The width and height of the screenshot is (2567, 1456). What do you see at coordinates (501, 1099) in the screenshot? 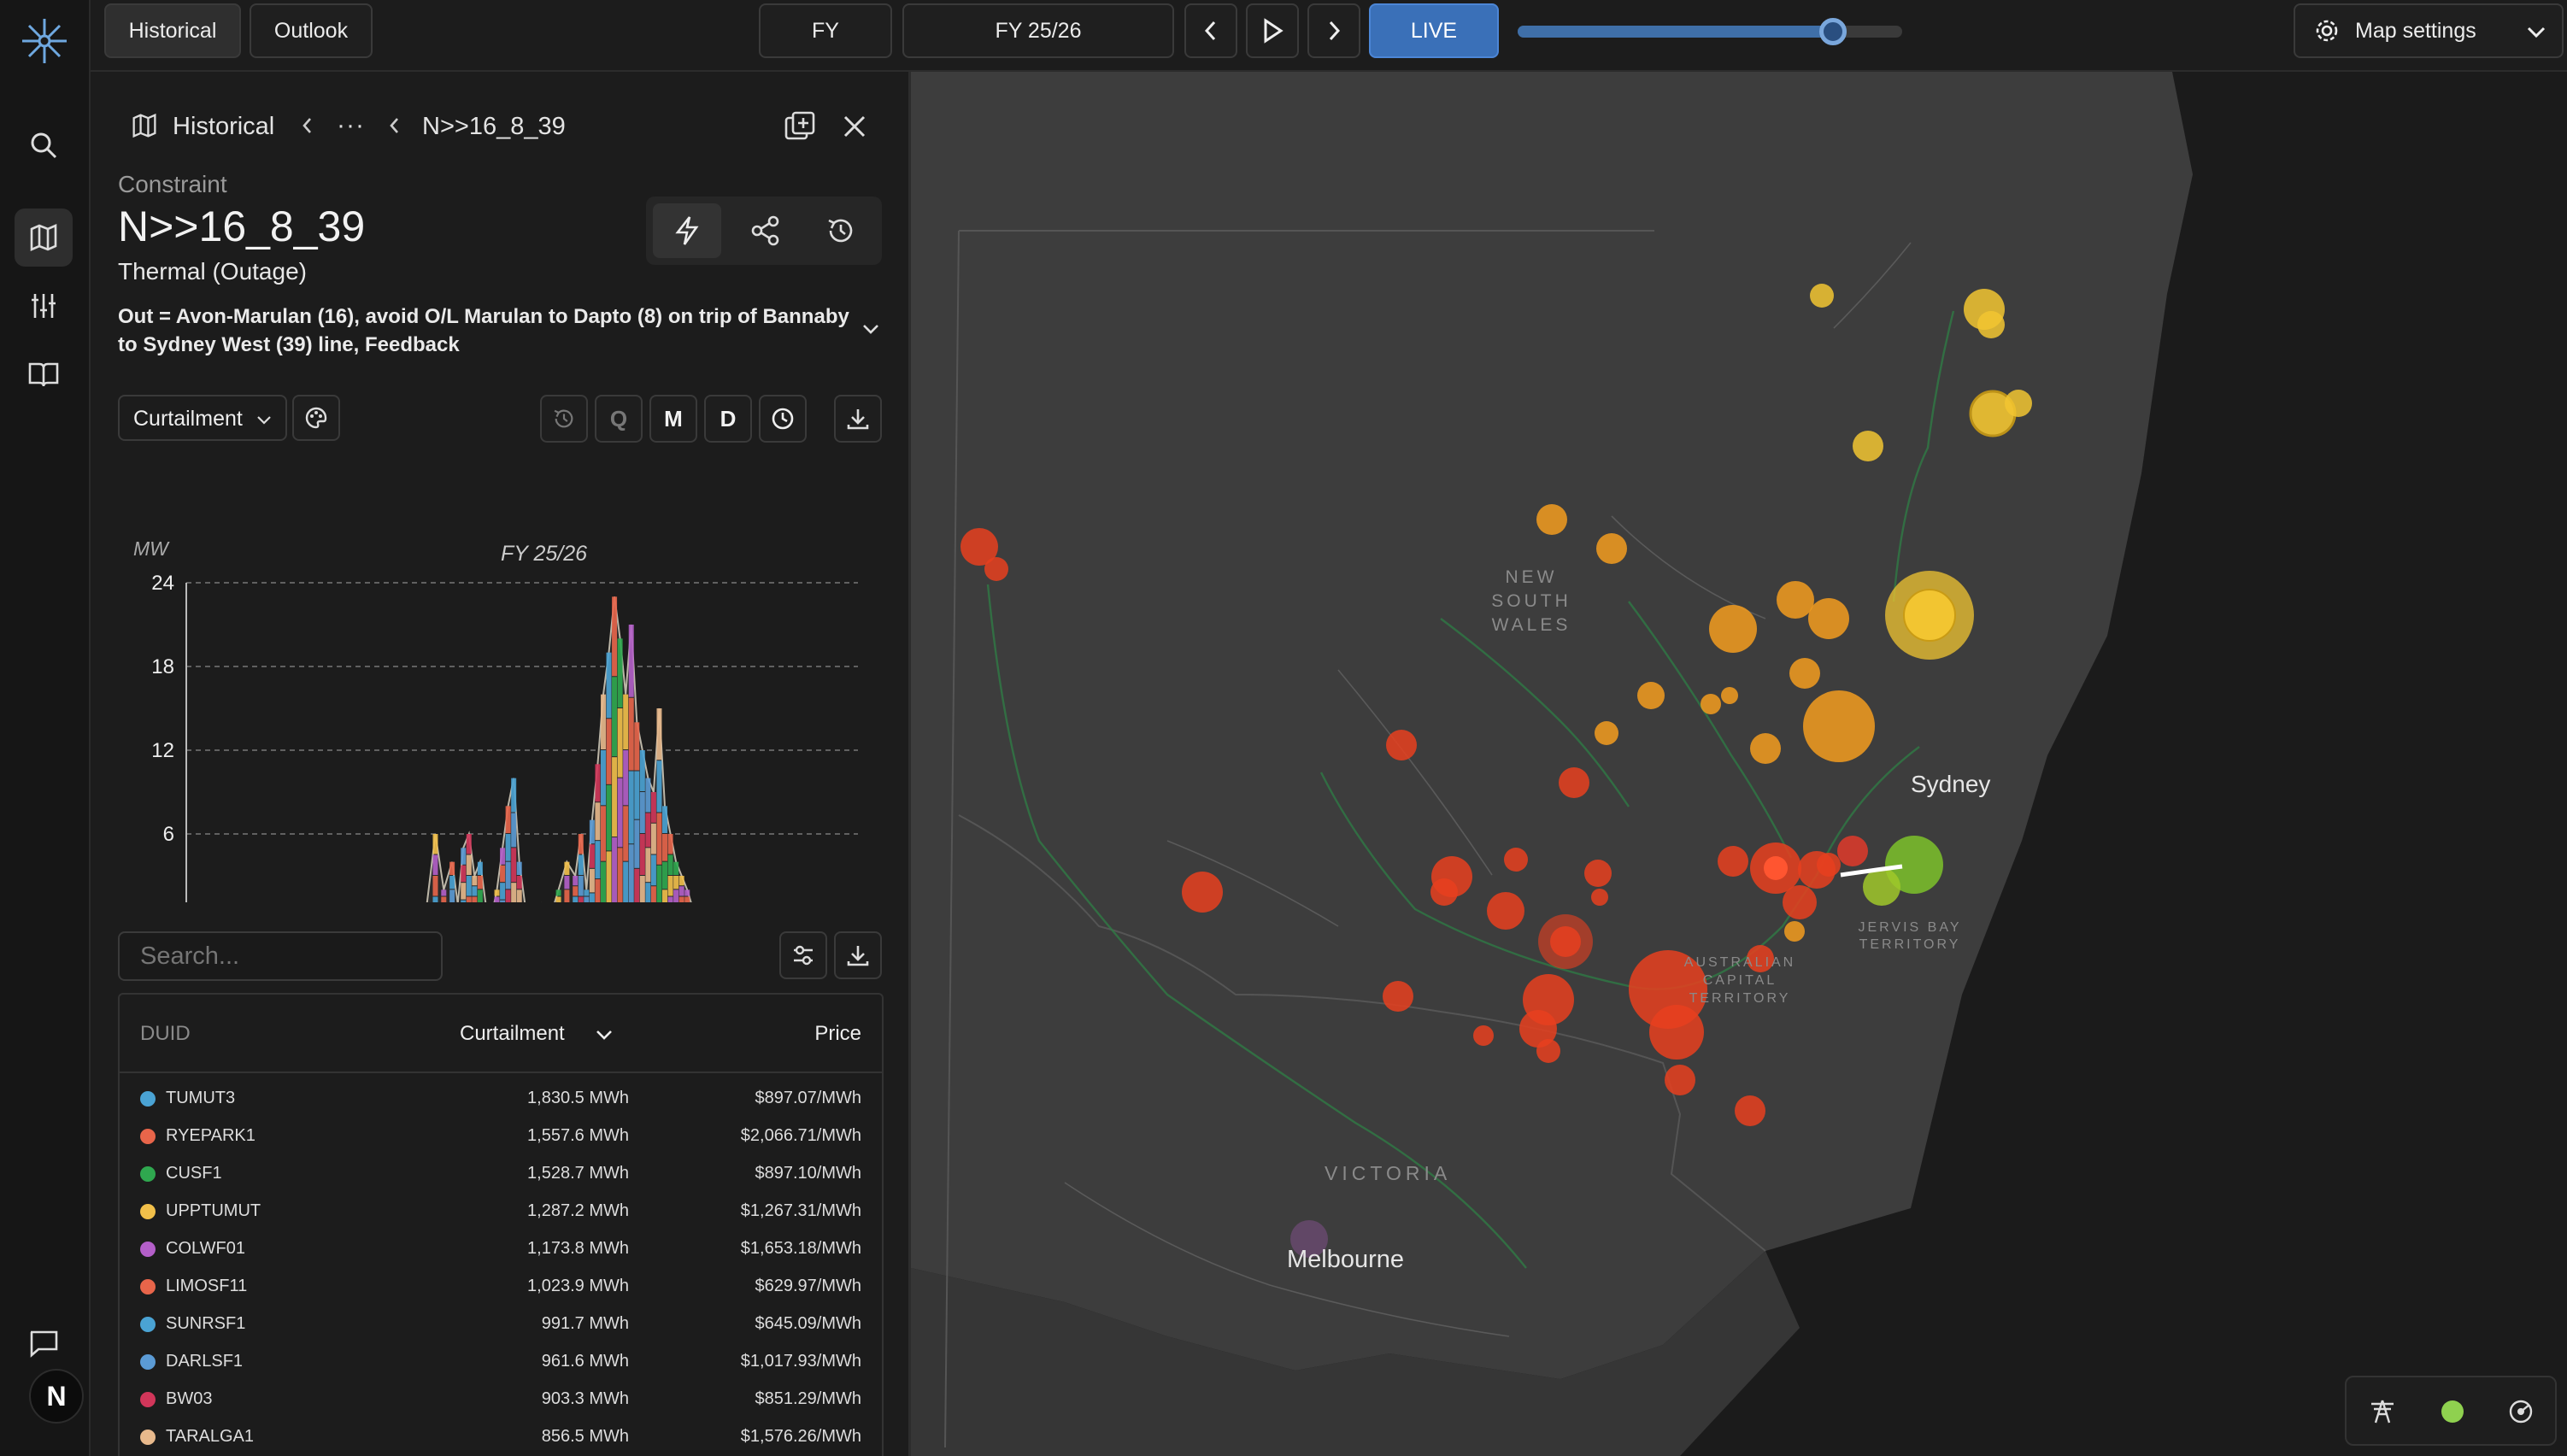
I see `table-row: TUMUT3 1,830.5 MWh $897.07/MWh` at bounding box center [501, 1099].